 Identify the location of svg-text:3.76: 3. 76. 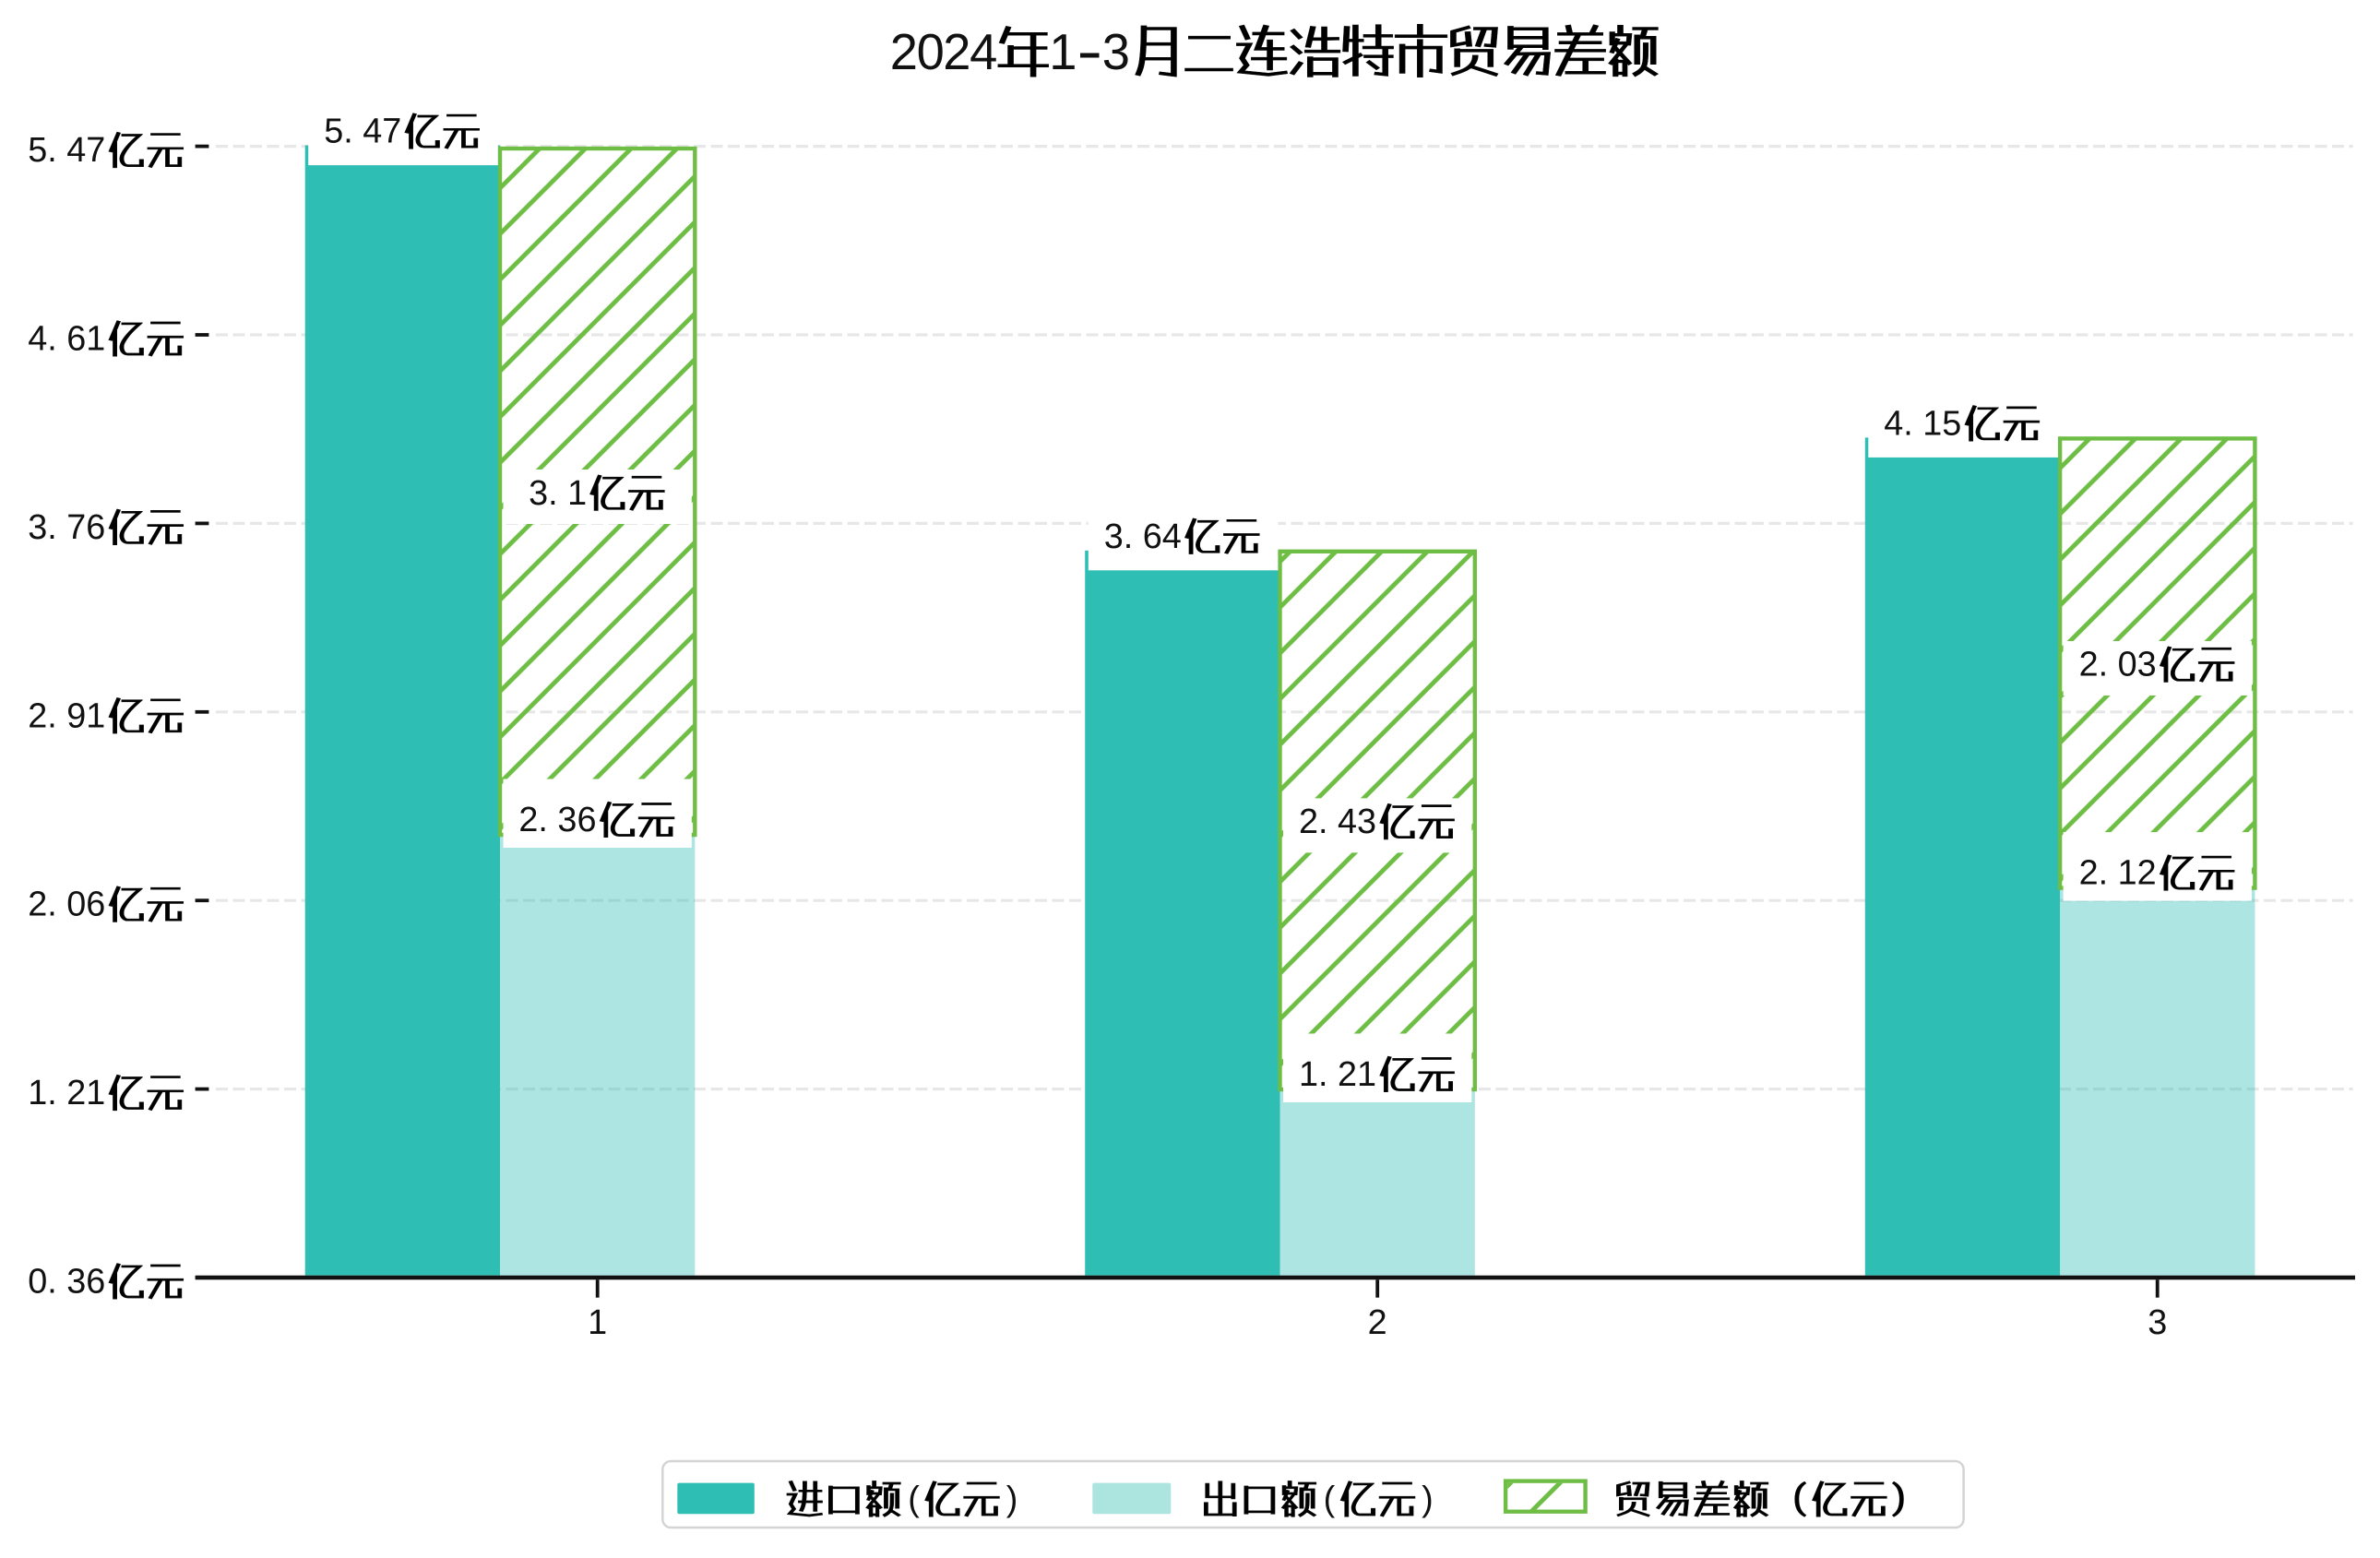
(66, 527).